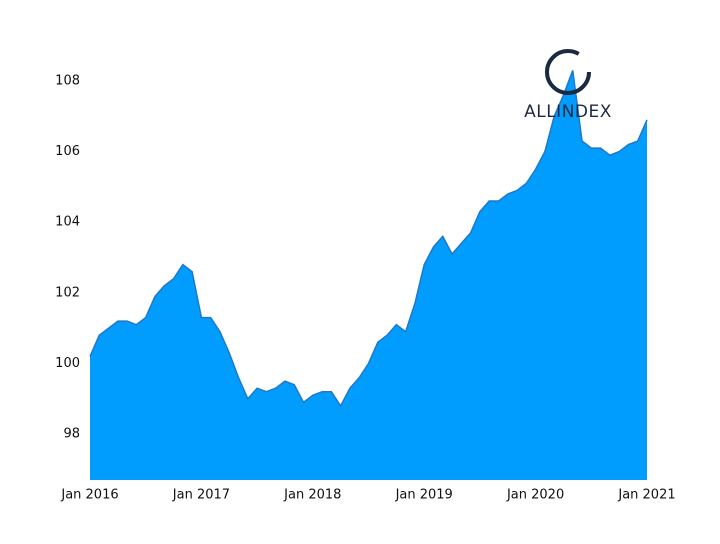 The height and width of the screenshot is (544, 720). I want to click on y-tick-label: 100, so click(67, 363).